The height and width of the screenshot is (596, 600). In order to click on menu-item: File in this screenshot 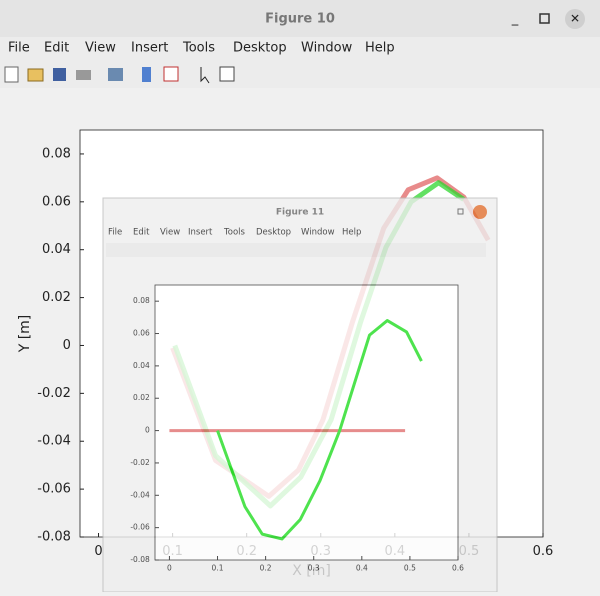, I will do `click(19, 48)`.